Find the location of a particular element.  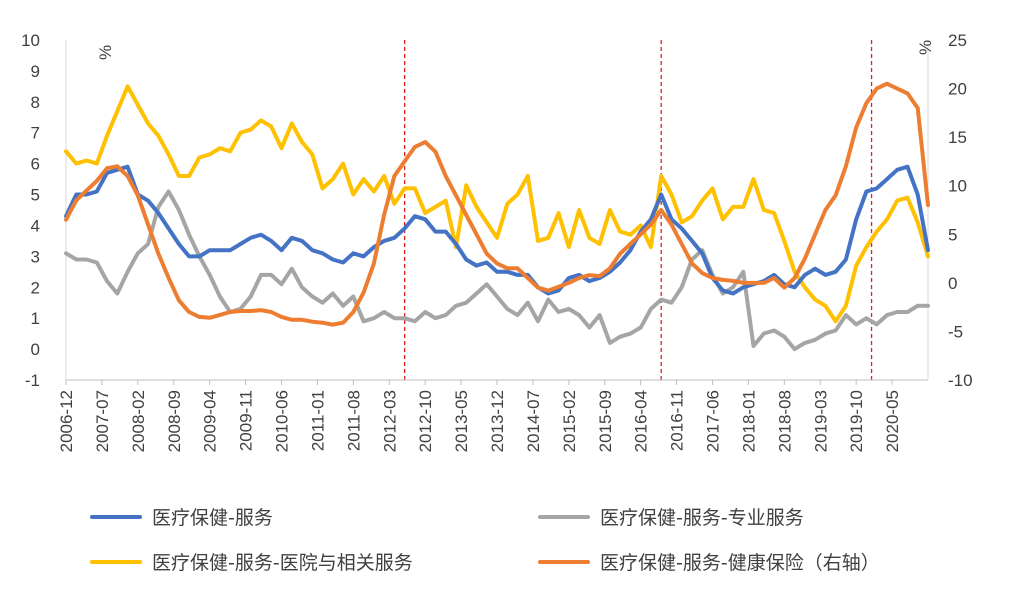

right-y-axis: -10 -5 0 5 10 15 20 25 is located at coordinates (950, 210).